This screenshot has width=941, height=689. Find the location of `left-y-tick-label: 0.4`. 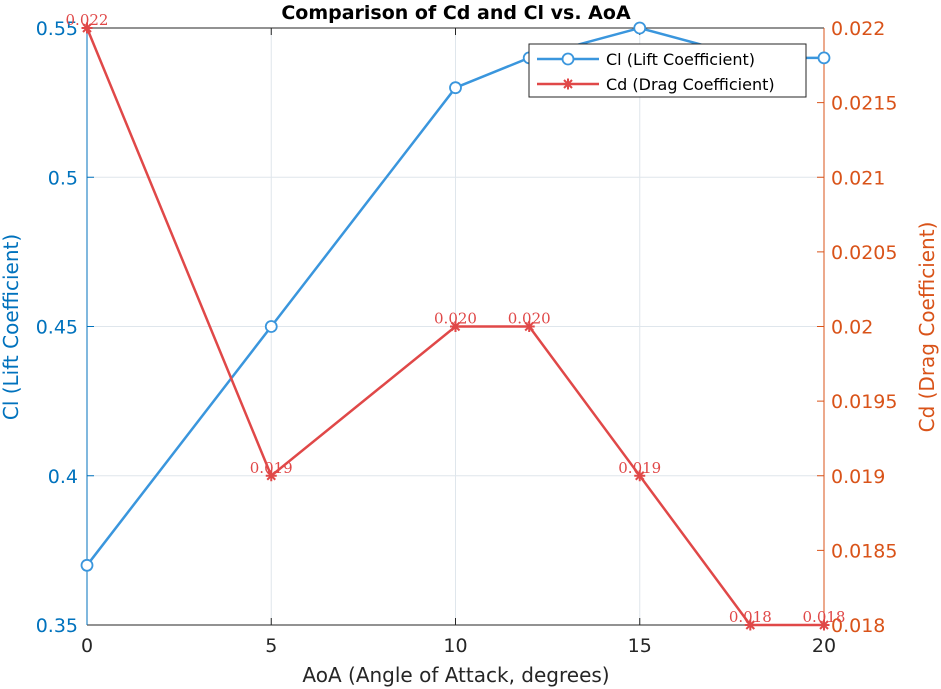

left-y-tick-label: 0.4 is located at coordinates (63, 477).